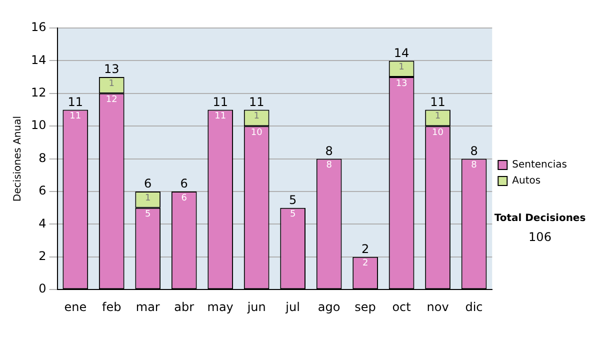 This screenshot has width=600, height=340. I want to click on x-tick-label: feb, so click(112, 307).